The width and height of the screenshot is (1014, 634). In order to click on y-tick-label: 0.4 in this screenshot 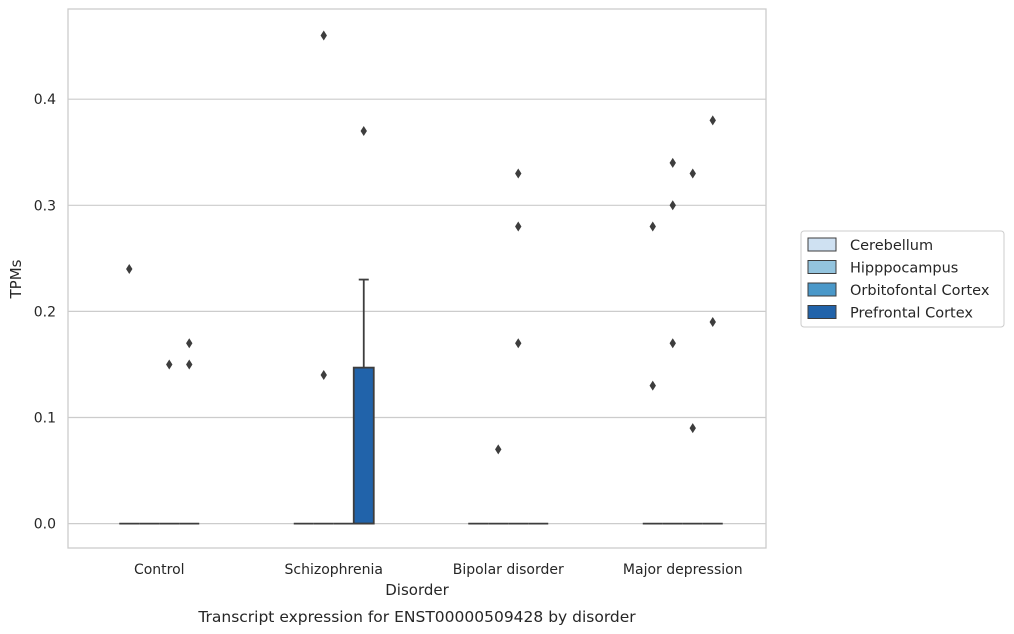, I will do `click(45, 100)`.